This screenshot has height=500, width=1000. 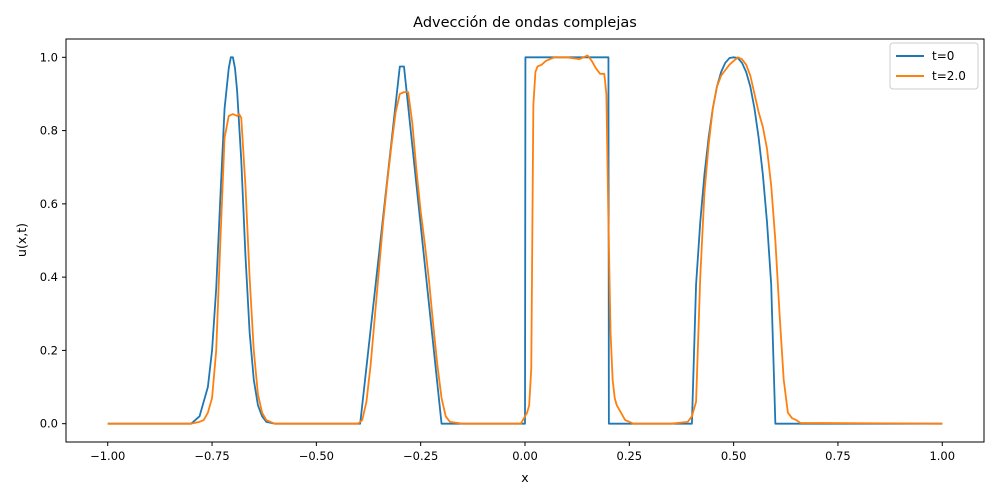 What do you see at coordinates (734, 456) in the screenshot?
I see `x-tick-label: 0.50` at bounding box center [734, 456].